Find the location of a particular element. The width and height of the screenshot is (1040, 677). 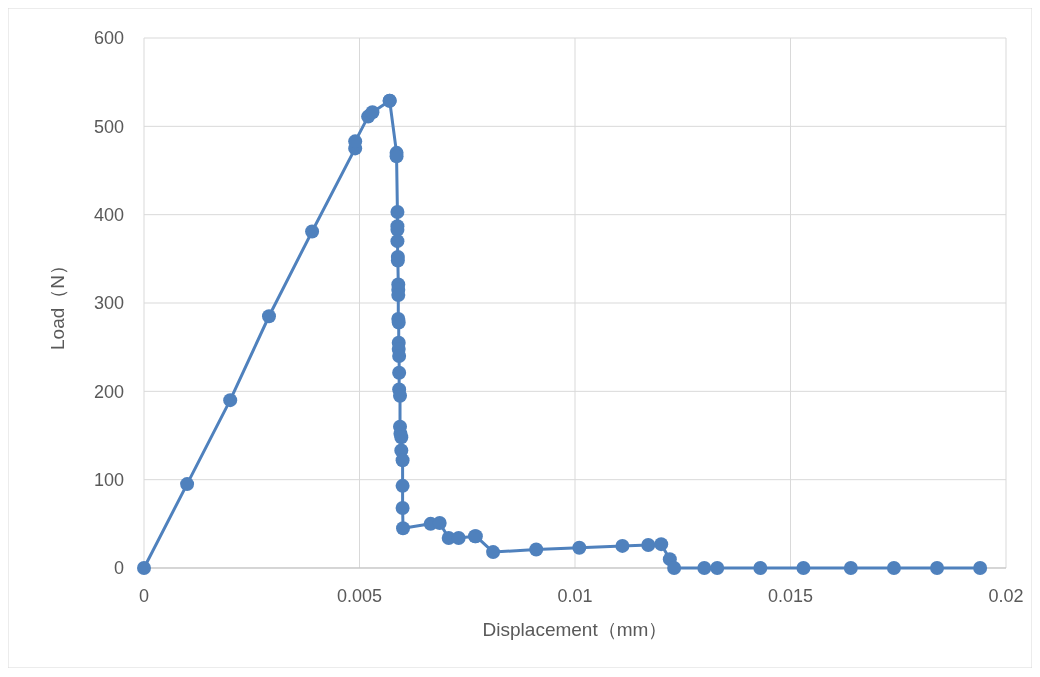

y-tick-label: 600 is located at coordinates (108, 38).